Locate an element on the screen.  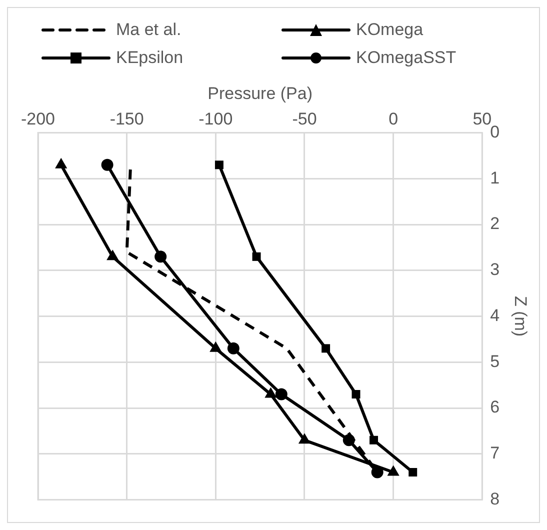
y-tick-label: 2 is located at coordinates (495, 224).